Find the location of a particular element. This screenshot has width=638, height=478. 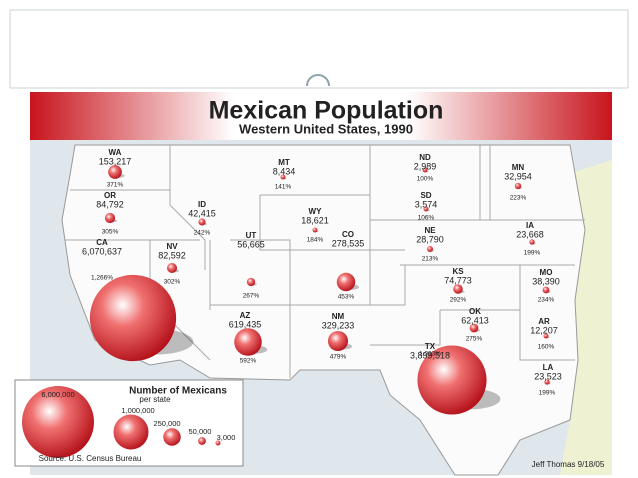

state-growth: 106% is located at coordinates (426, 218).